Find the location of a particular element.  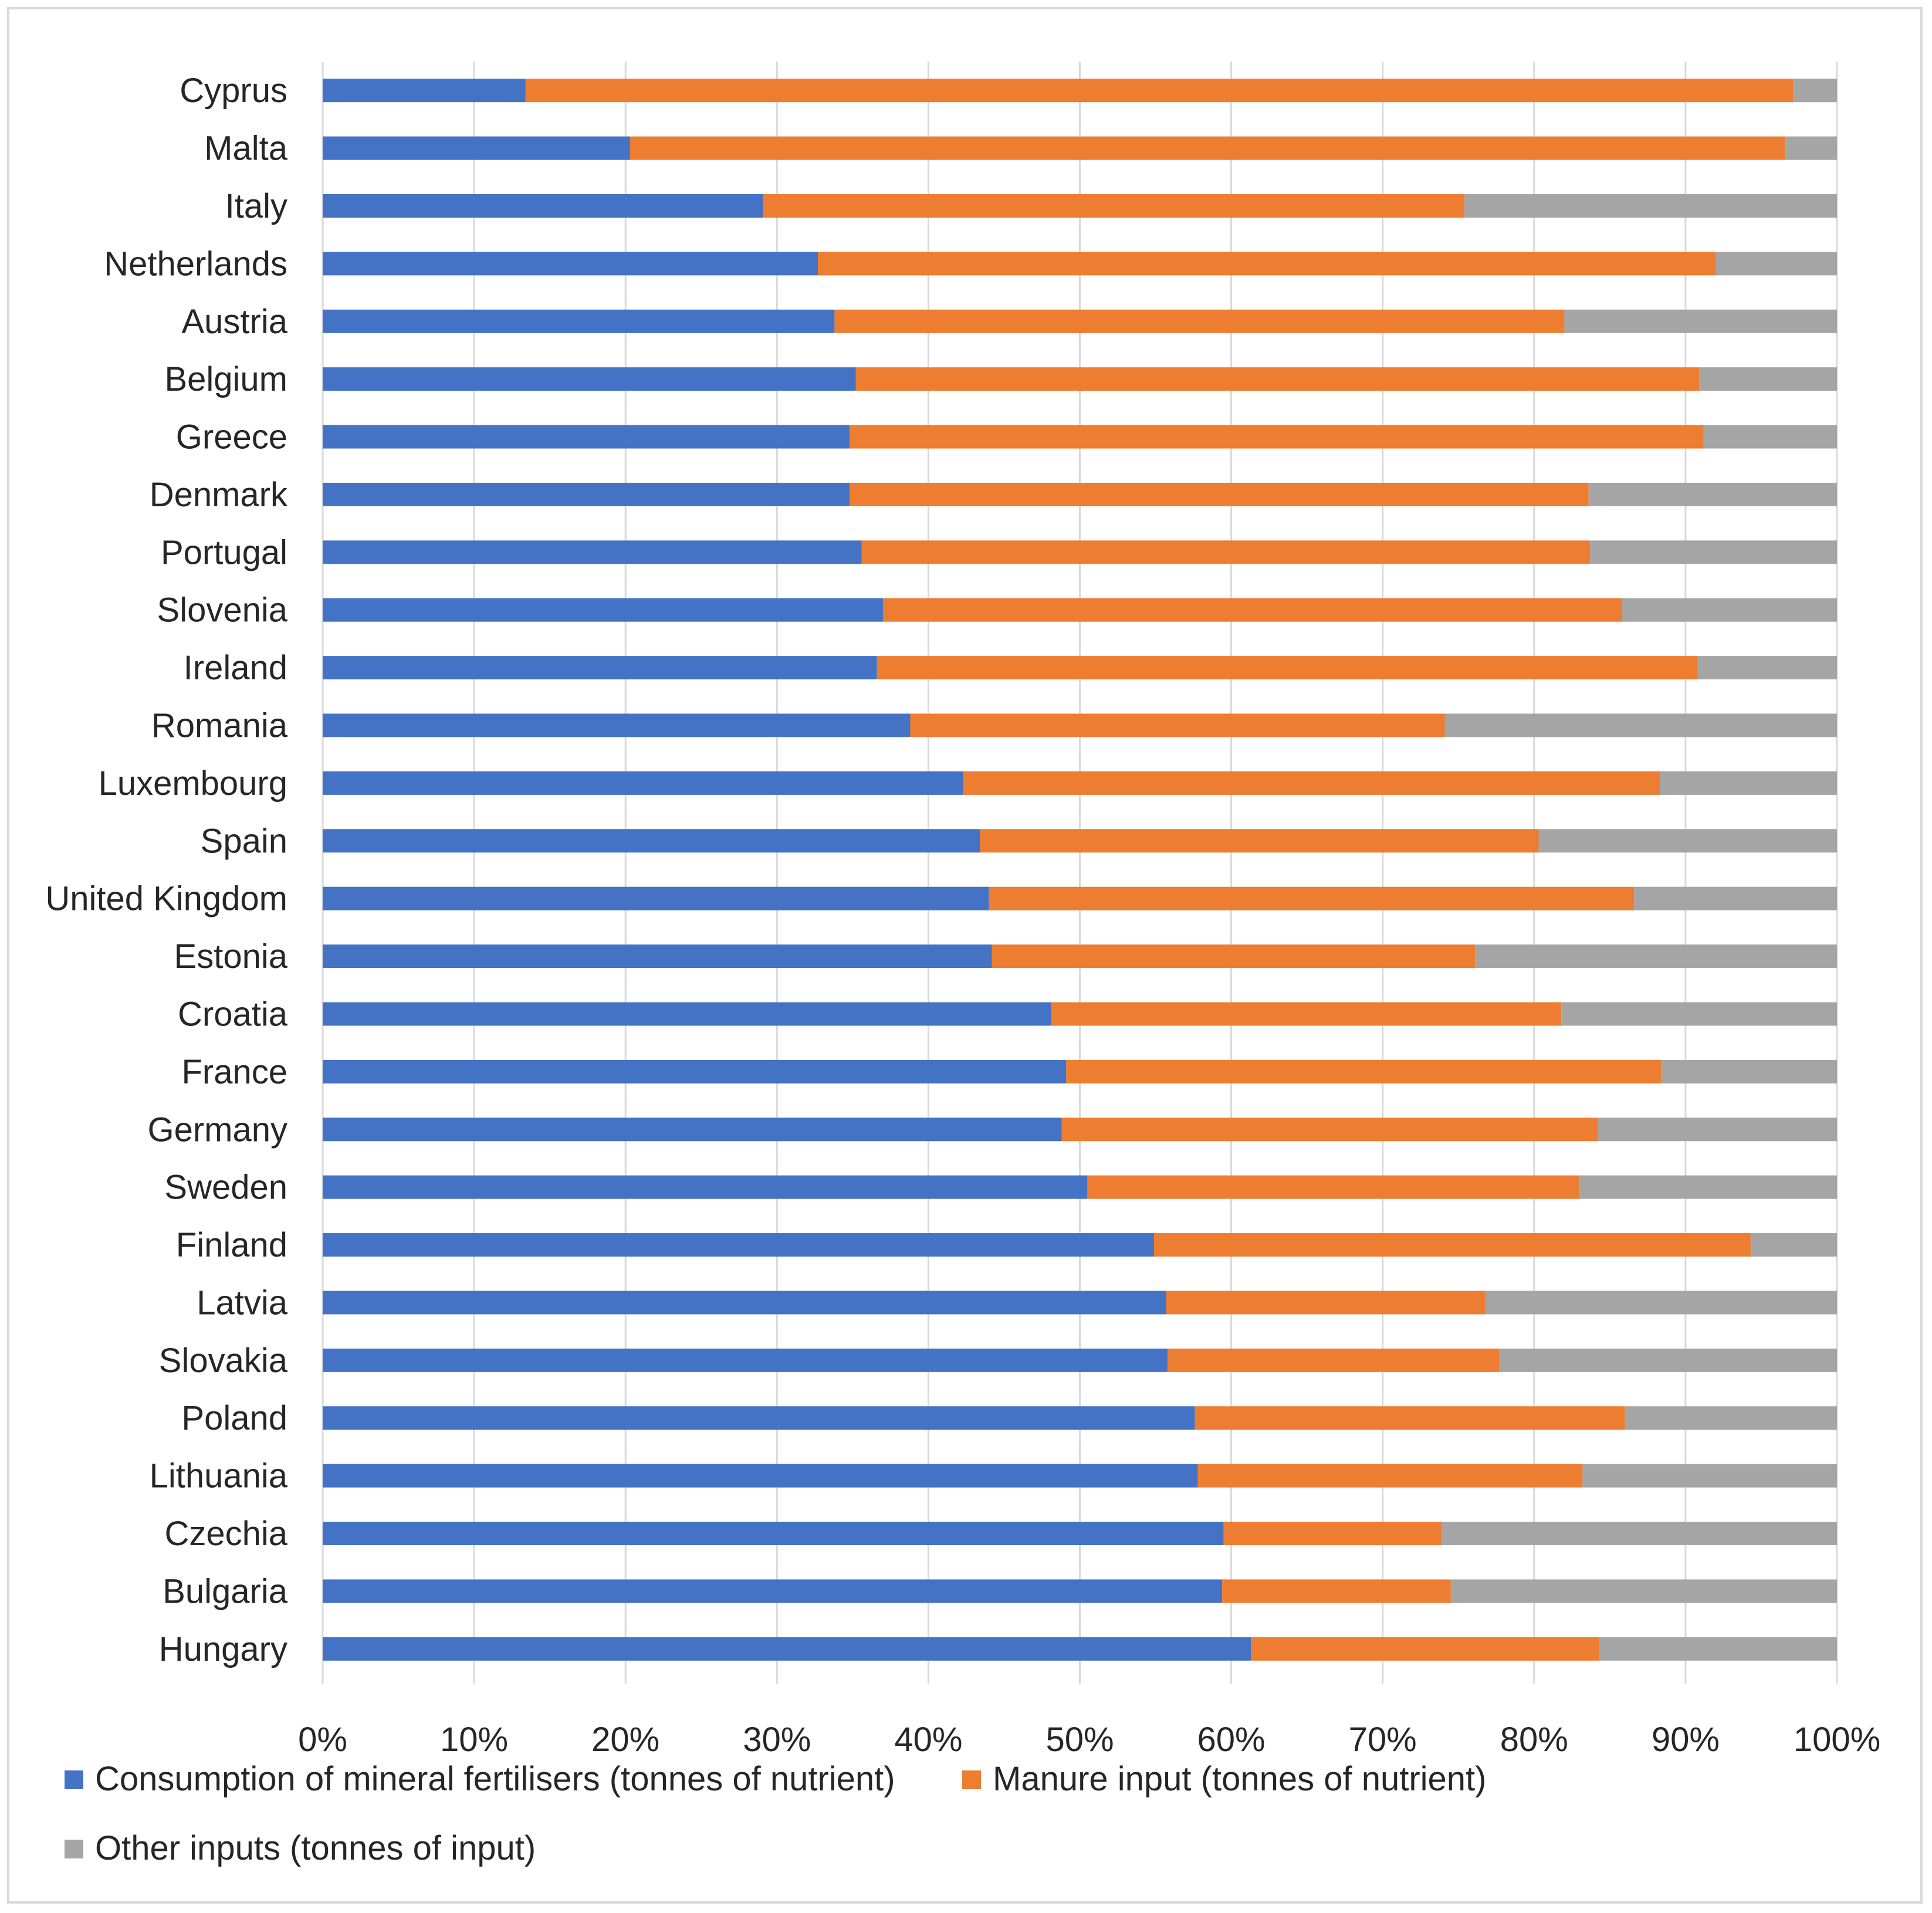

category-label: Greece is located at coordinates (231, 437).